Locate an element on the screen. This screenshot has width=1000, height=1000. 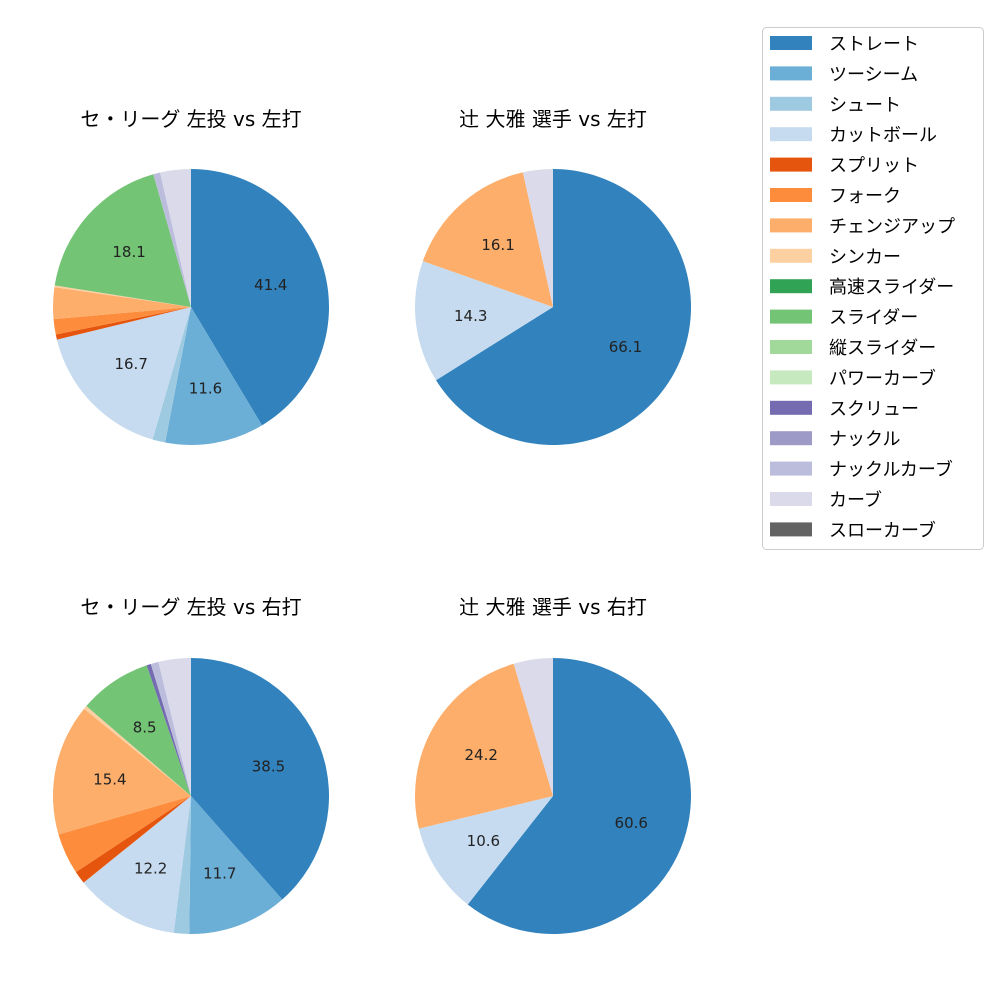
legend-item: シンカー is located at coordinates (835, 257).